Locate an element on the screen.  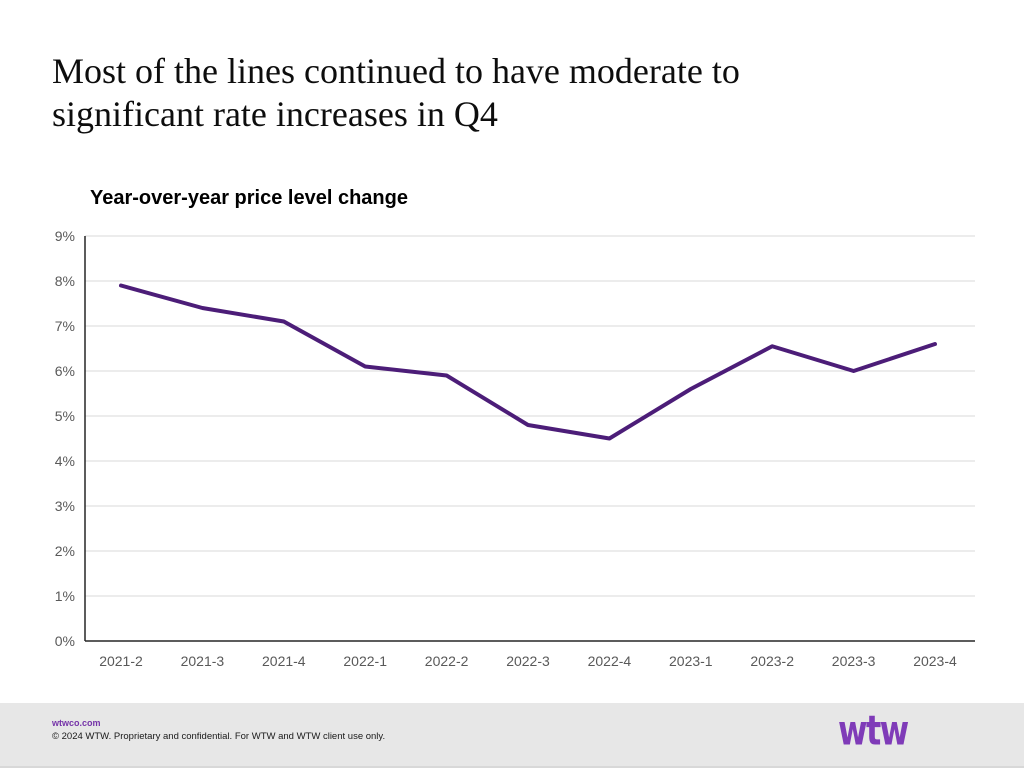
y-axis-tick-label: 4% is located at coordinates (65, 461).